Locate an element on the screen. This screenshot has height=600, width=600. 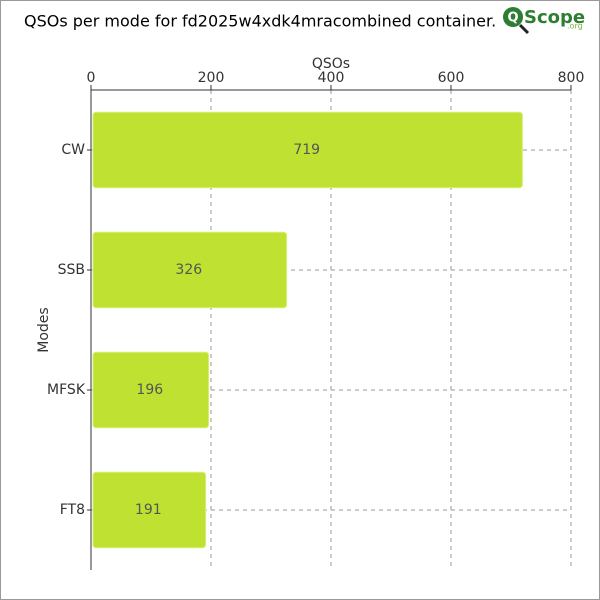
x-tick-label: 600 is located at coordinates (451, 78).